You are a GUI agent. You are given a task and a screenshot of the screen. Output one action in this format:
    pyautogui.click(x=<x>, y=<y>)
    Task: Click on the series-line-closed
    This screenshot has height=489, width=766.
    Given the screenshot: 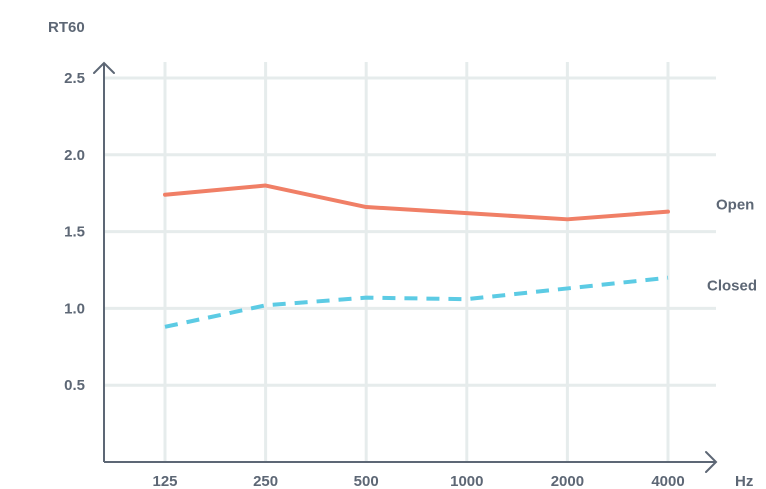 What is the action you would take?
    pyautogui.click(x=416, y=302)
    